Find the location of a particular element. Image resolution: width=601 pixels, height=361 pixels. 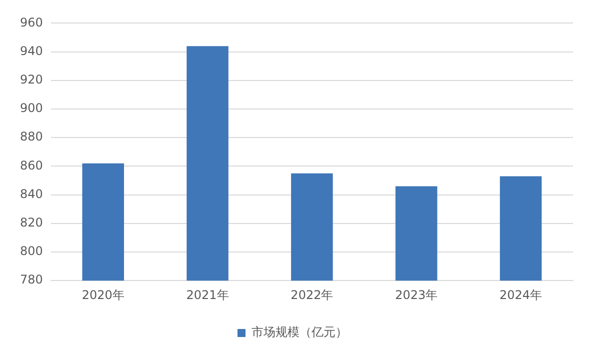

y-tick-label: 780 is located at coordinates (31, 279).